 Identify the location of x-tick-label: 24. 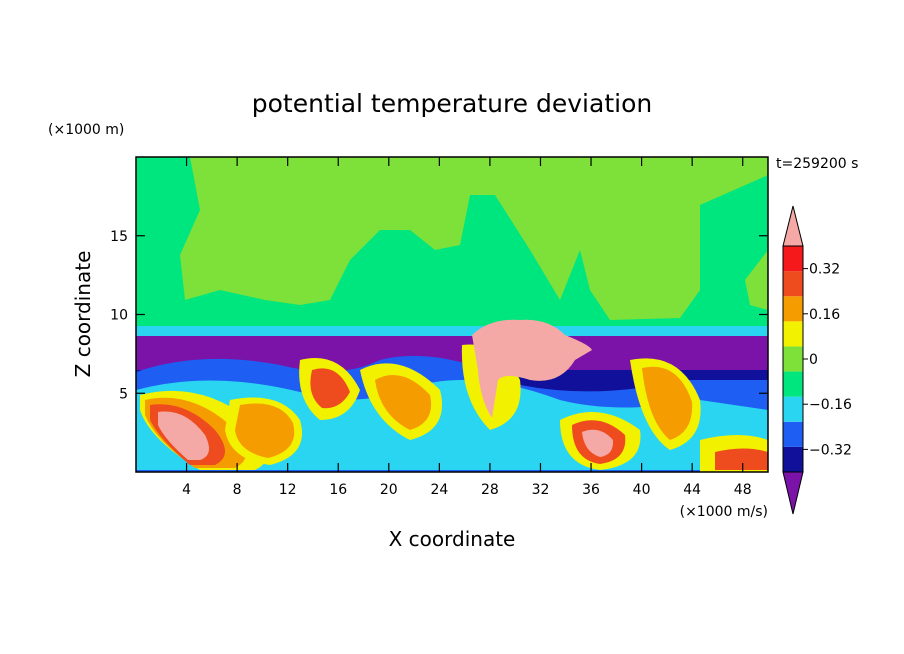
(439, 490).